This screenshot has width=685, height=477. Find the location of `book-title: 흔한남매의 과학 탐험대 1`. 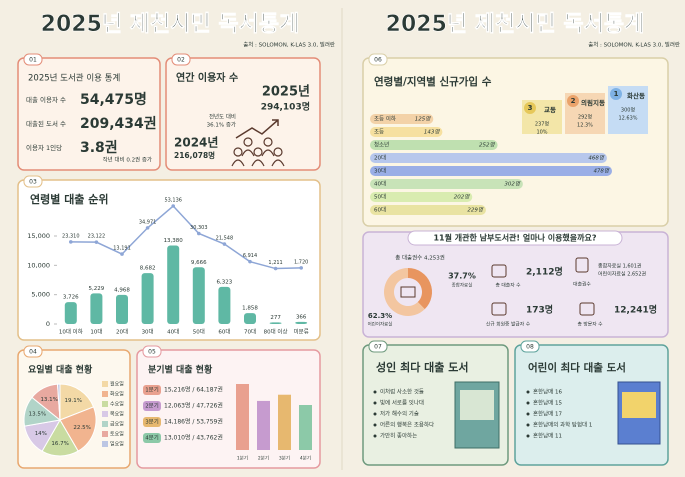

book-title: 흔한남매의 과학 탐험대 1 is located at coordinates (562, 425).